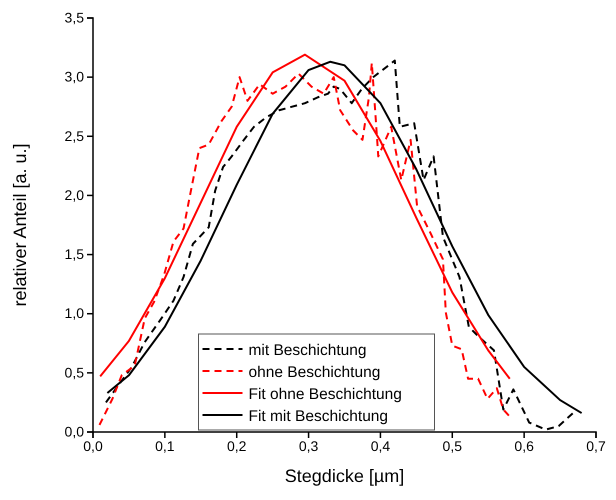 This screenshot has width=616, height=500. What do you see at coordinates (380, 446) in the screenshot?
I see `x-tick-label: 0,4` at bounding box center [380, 446].